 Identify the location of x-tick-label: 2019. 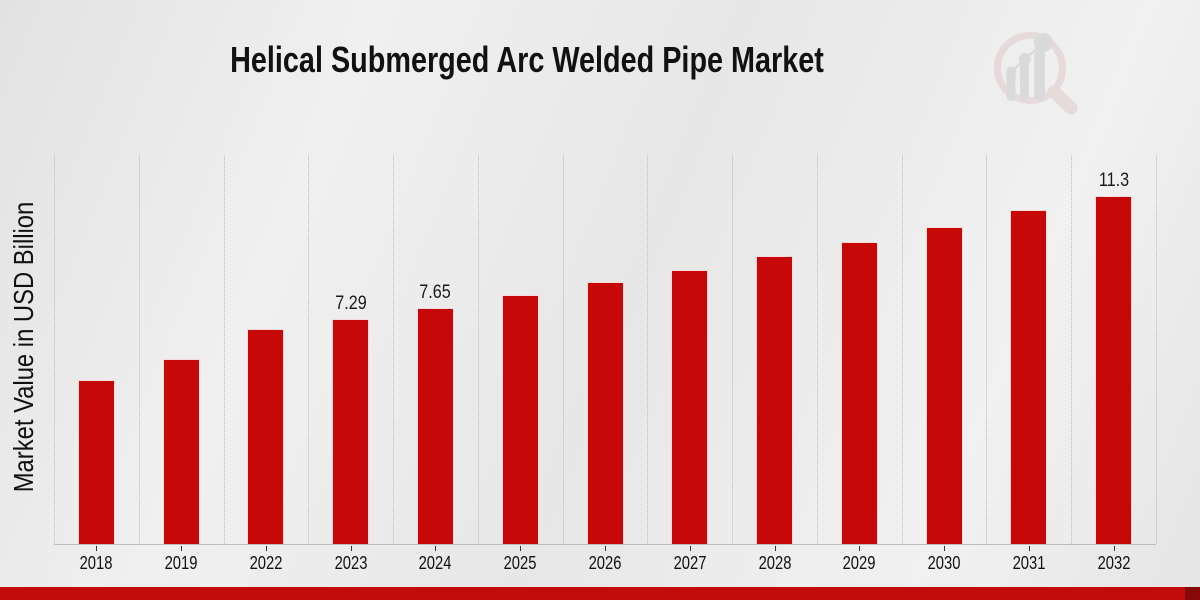
(181, 563).